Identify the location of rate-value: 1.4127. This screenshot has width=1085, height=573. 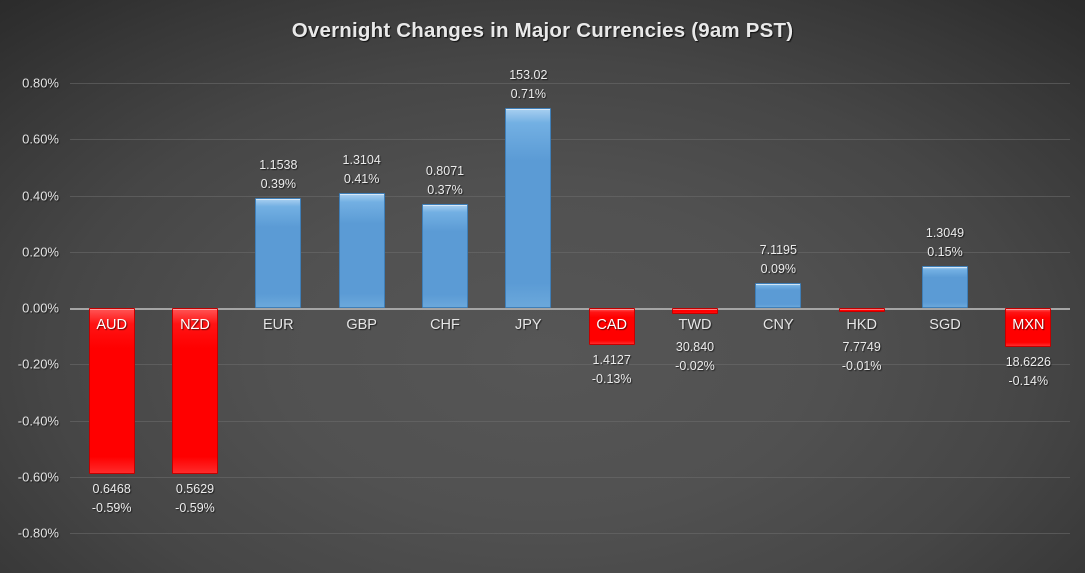
(611, 359).